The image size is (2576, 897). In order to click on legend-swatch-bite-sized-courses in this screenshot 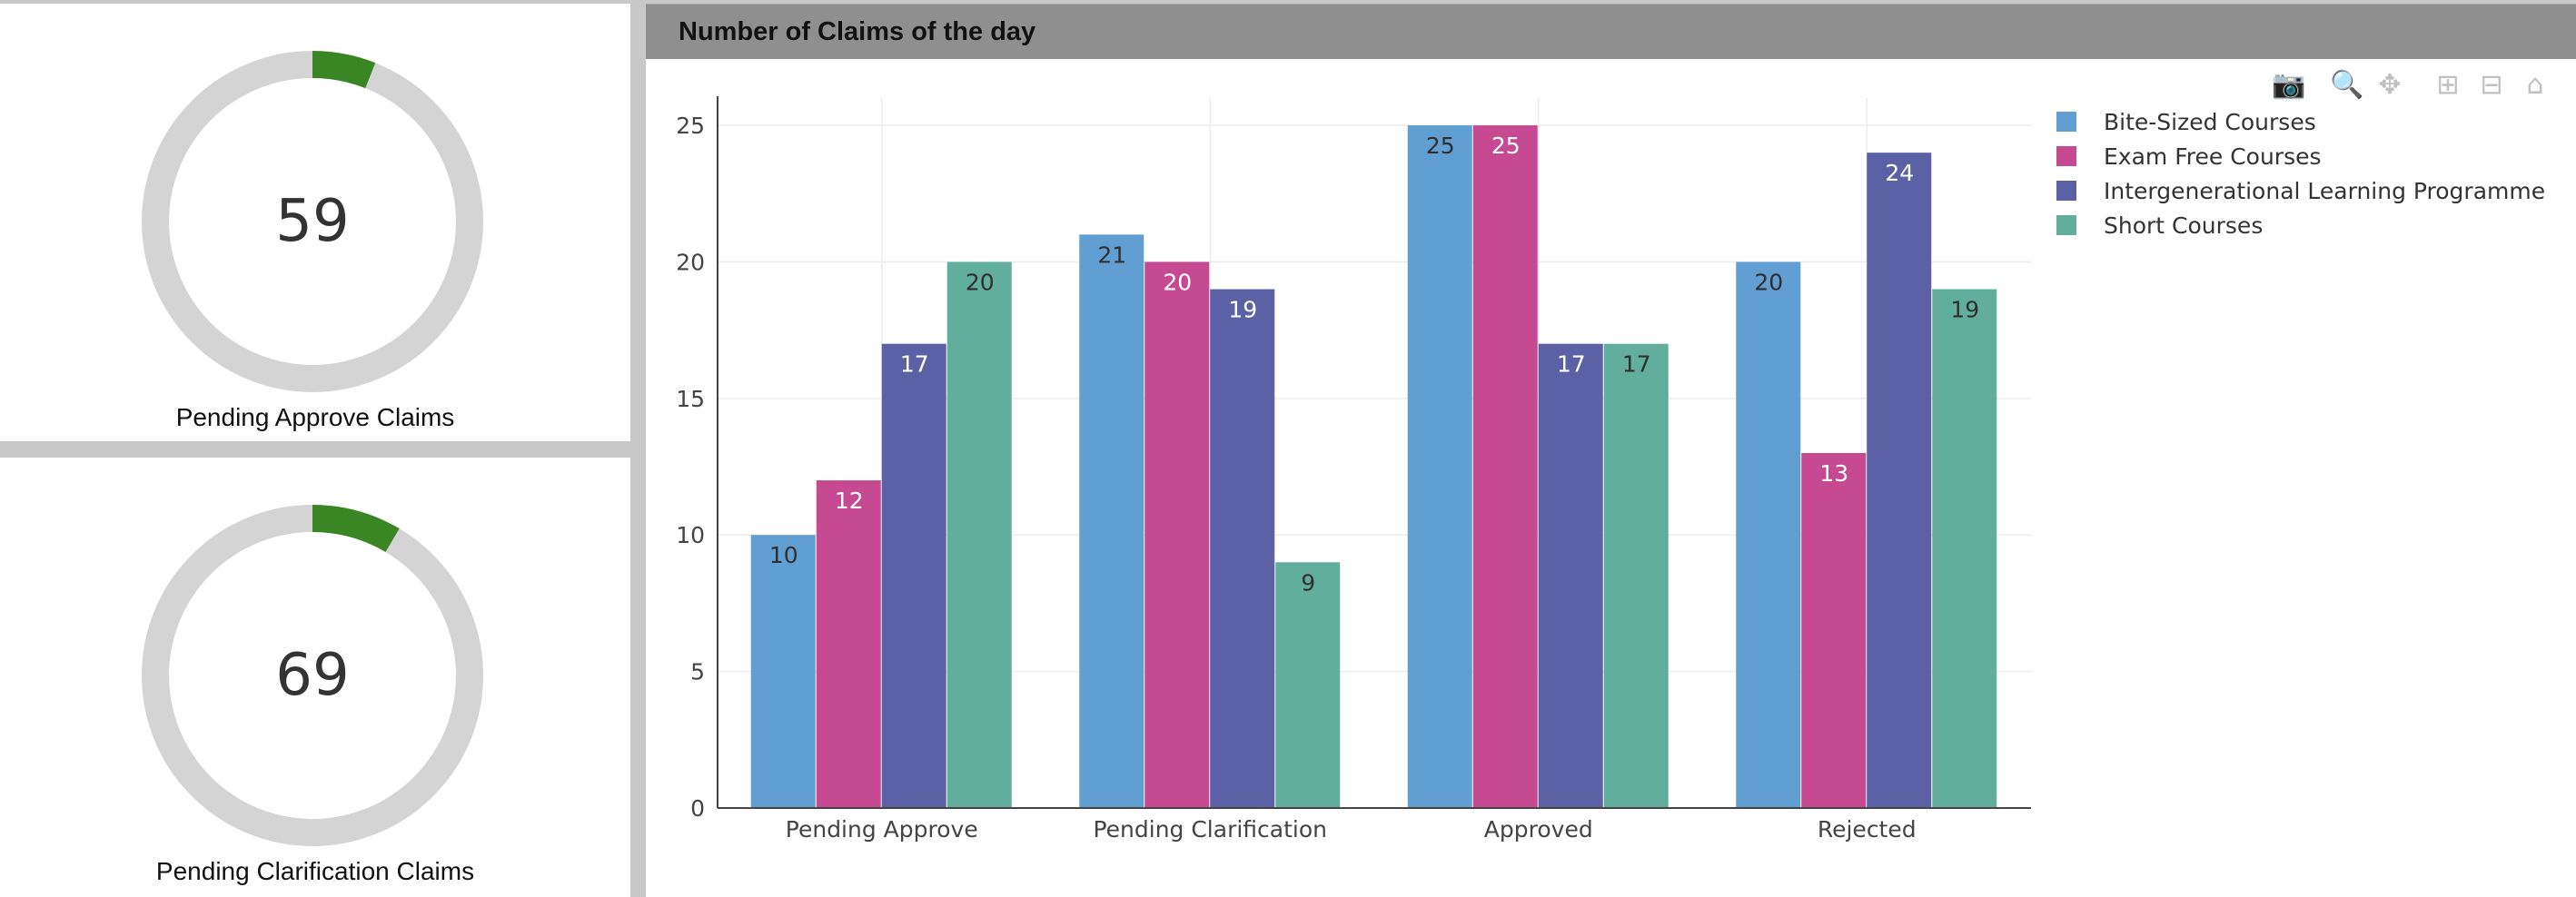, I will do `click(2066, 122)`.